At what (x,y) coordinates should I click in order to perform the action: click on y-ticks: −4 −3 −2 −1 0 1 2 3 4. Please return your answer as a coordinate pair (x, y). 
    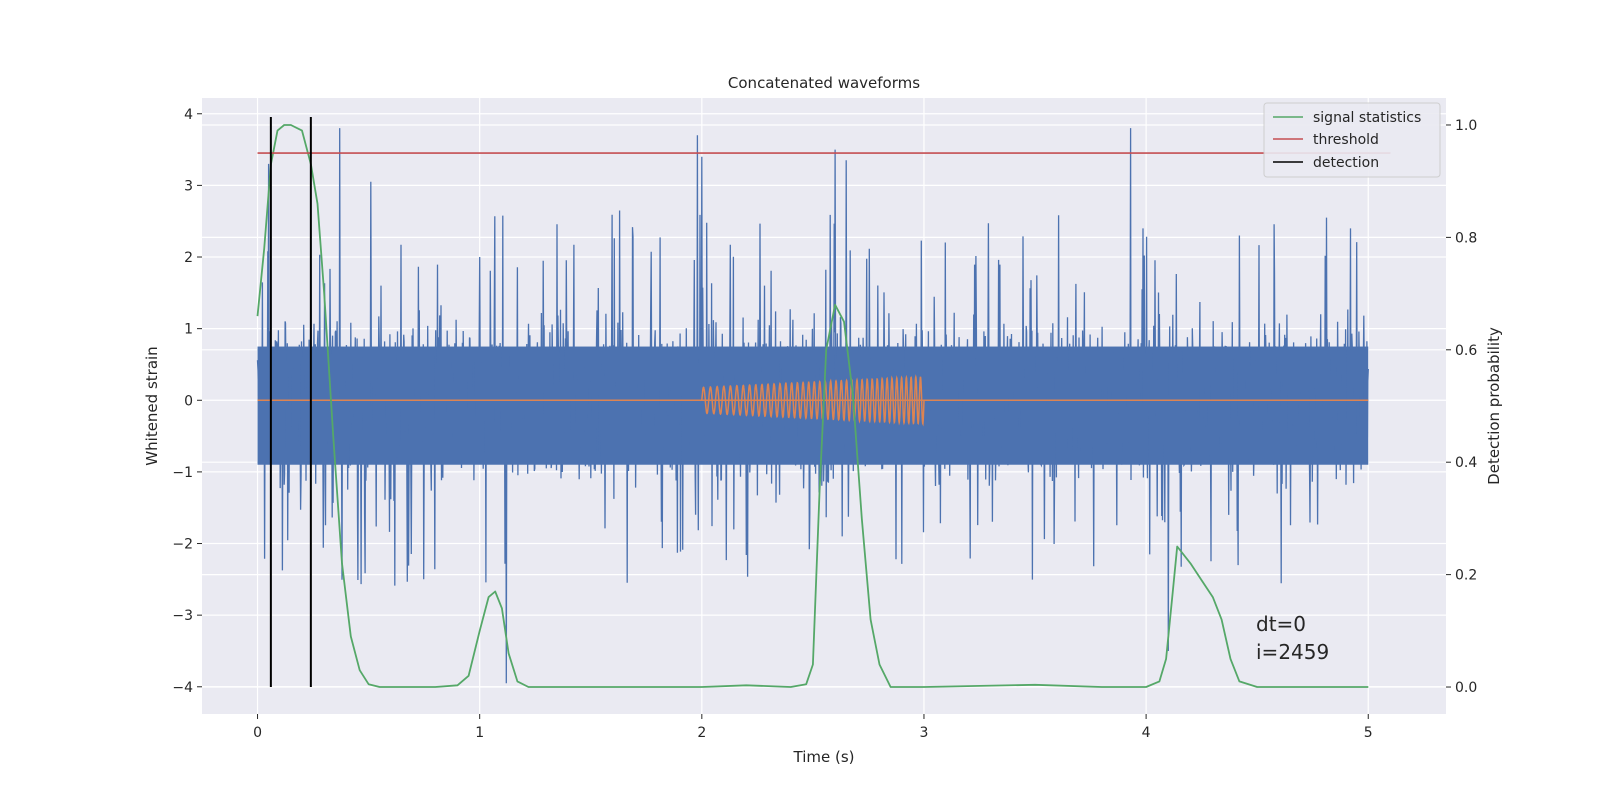
    Looking at the image, I should click on (187, 401).